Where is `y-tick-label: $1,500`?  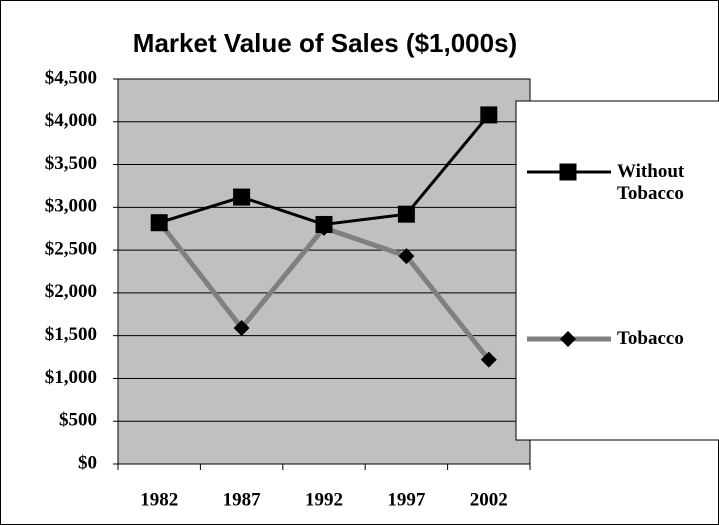
y-tick-label: $1,500 is located at coordinates (71, 334).